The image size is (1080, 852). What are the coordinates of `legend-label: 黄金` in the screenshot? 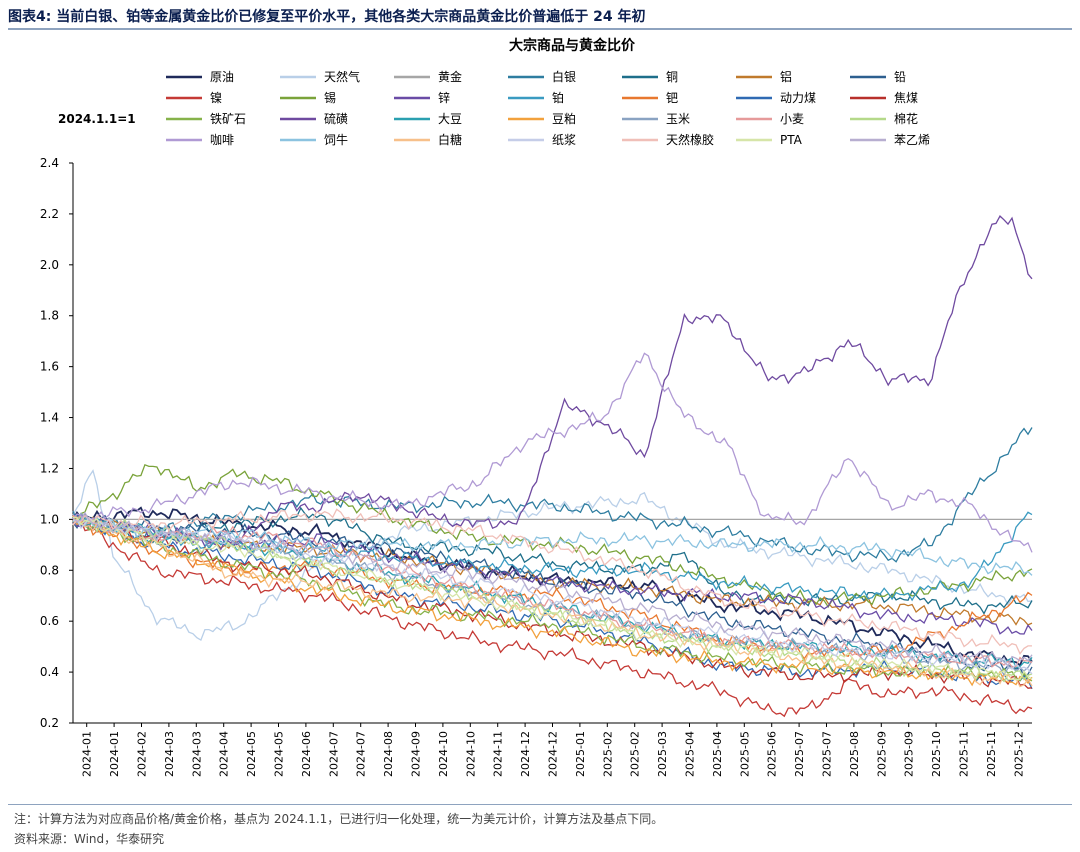 It's located at (450, 76).